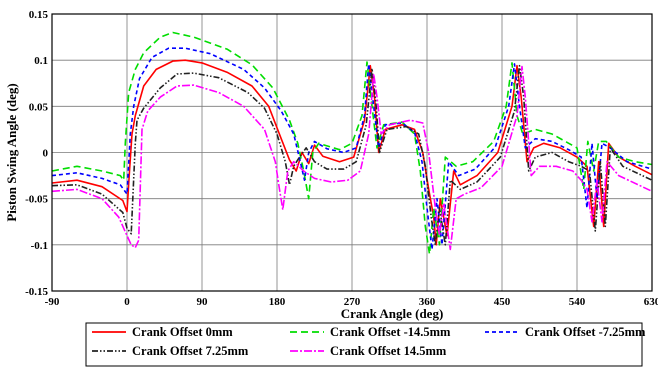  I want to click on y-tick-label: 0.05, so click(39, 107).